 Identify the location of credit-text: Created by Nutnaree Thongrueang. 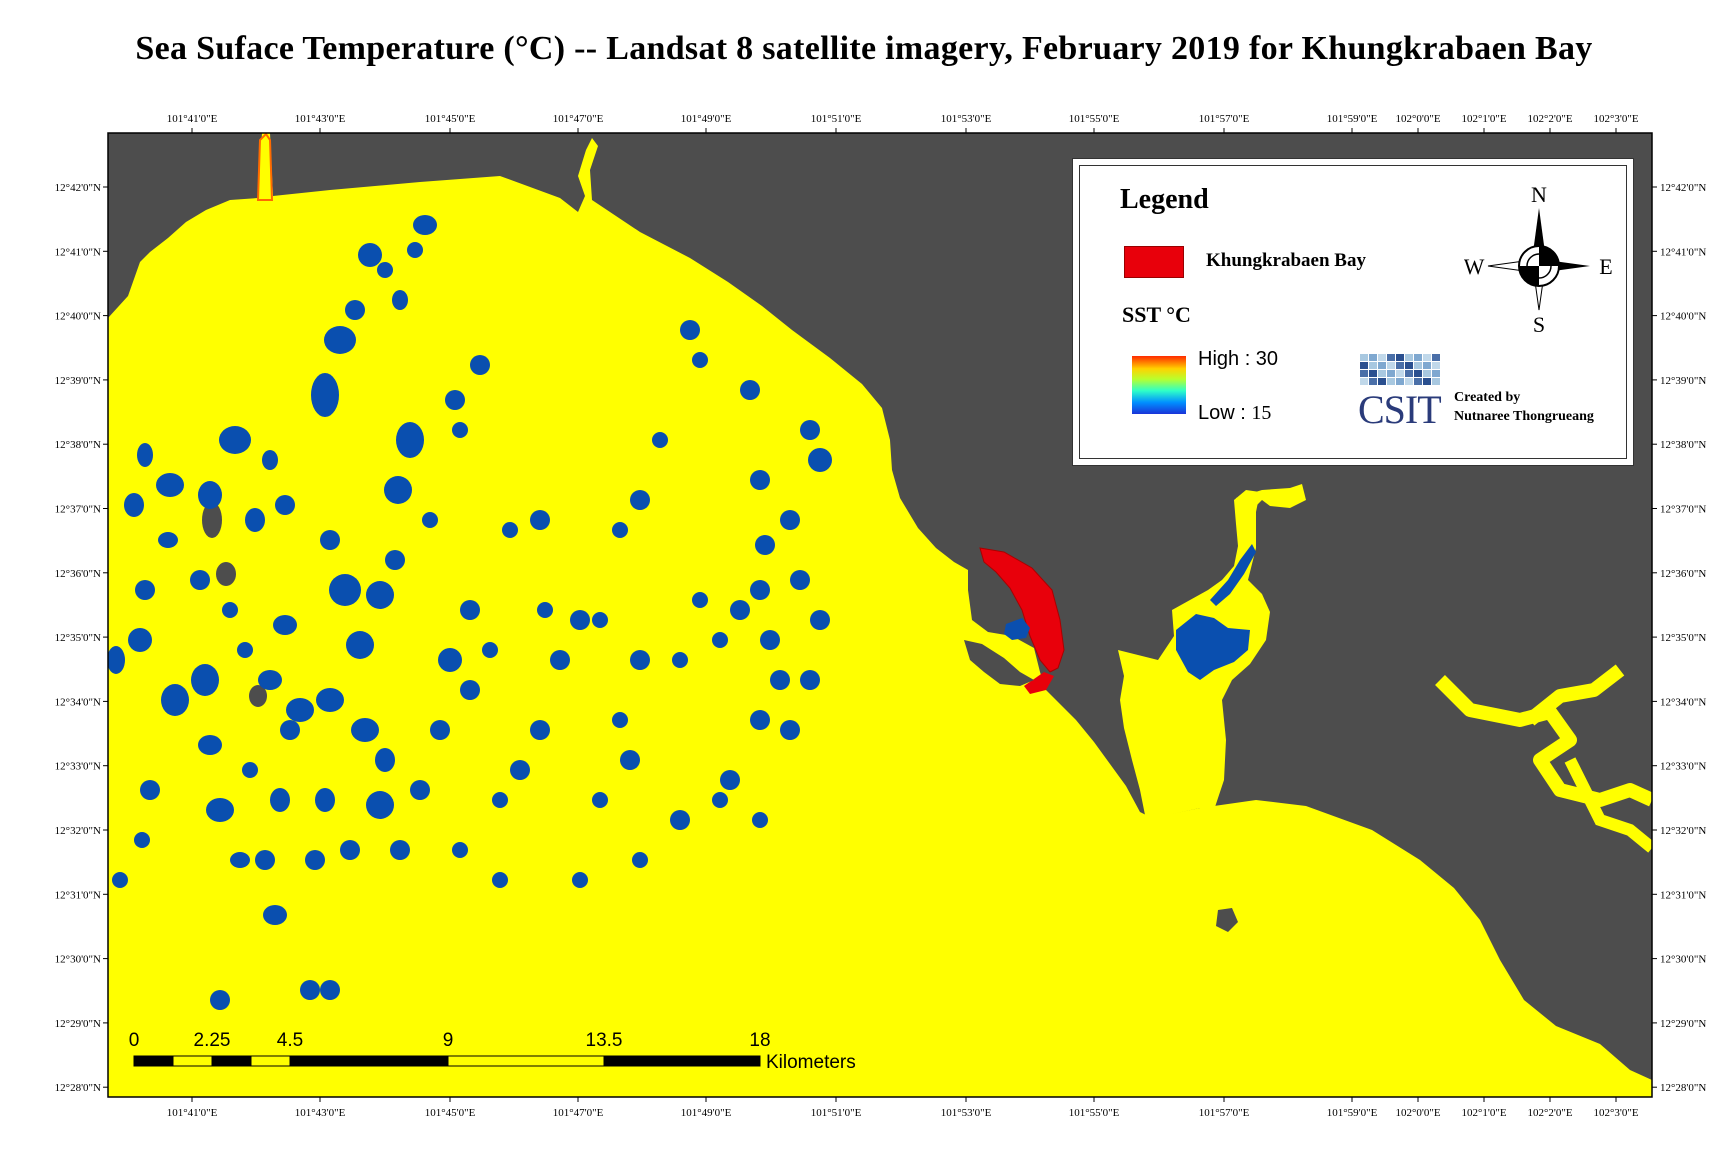
(1524, 407).